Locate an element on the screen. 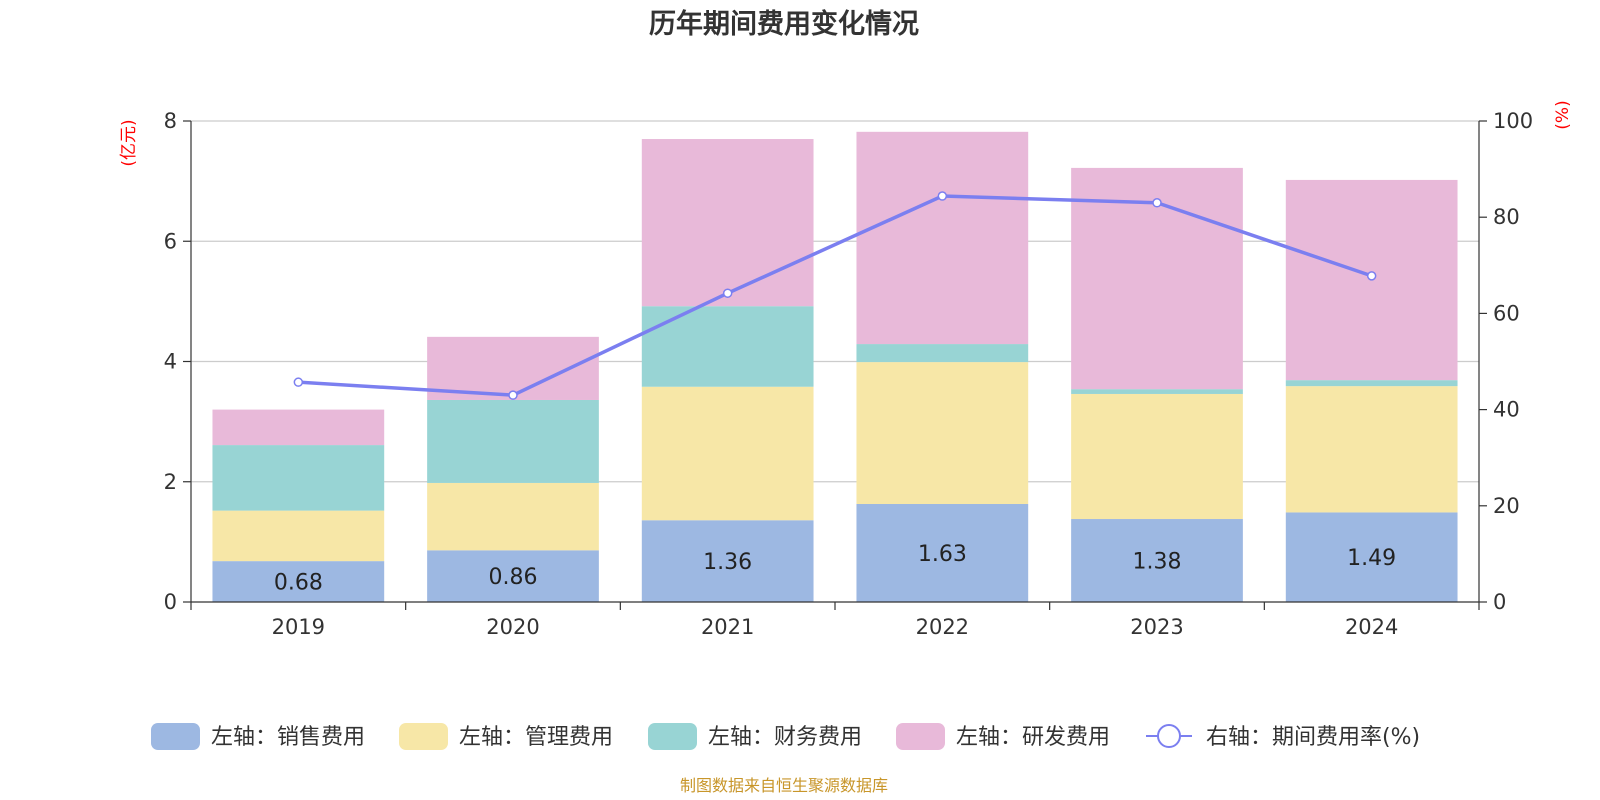 The height and width of the screenshot is (800, 1600). bar-data-label: 0.68 is located at coordinates (298, 583).